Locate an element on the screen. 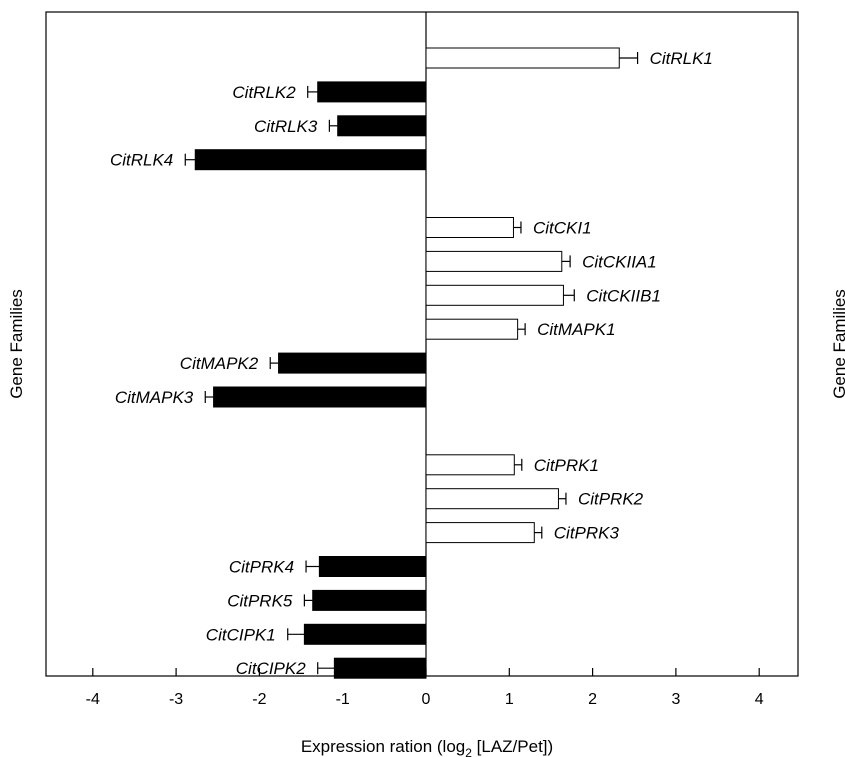  label-citprk3: CitPRK3 is located at coordinates (587, 533).